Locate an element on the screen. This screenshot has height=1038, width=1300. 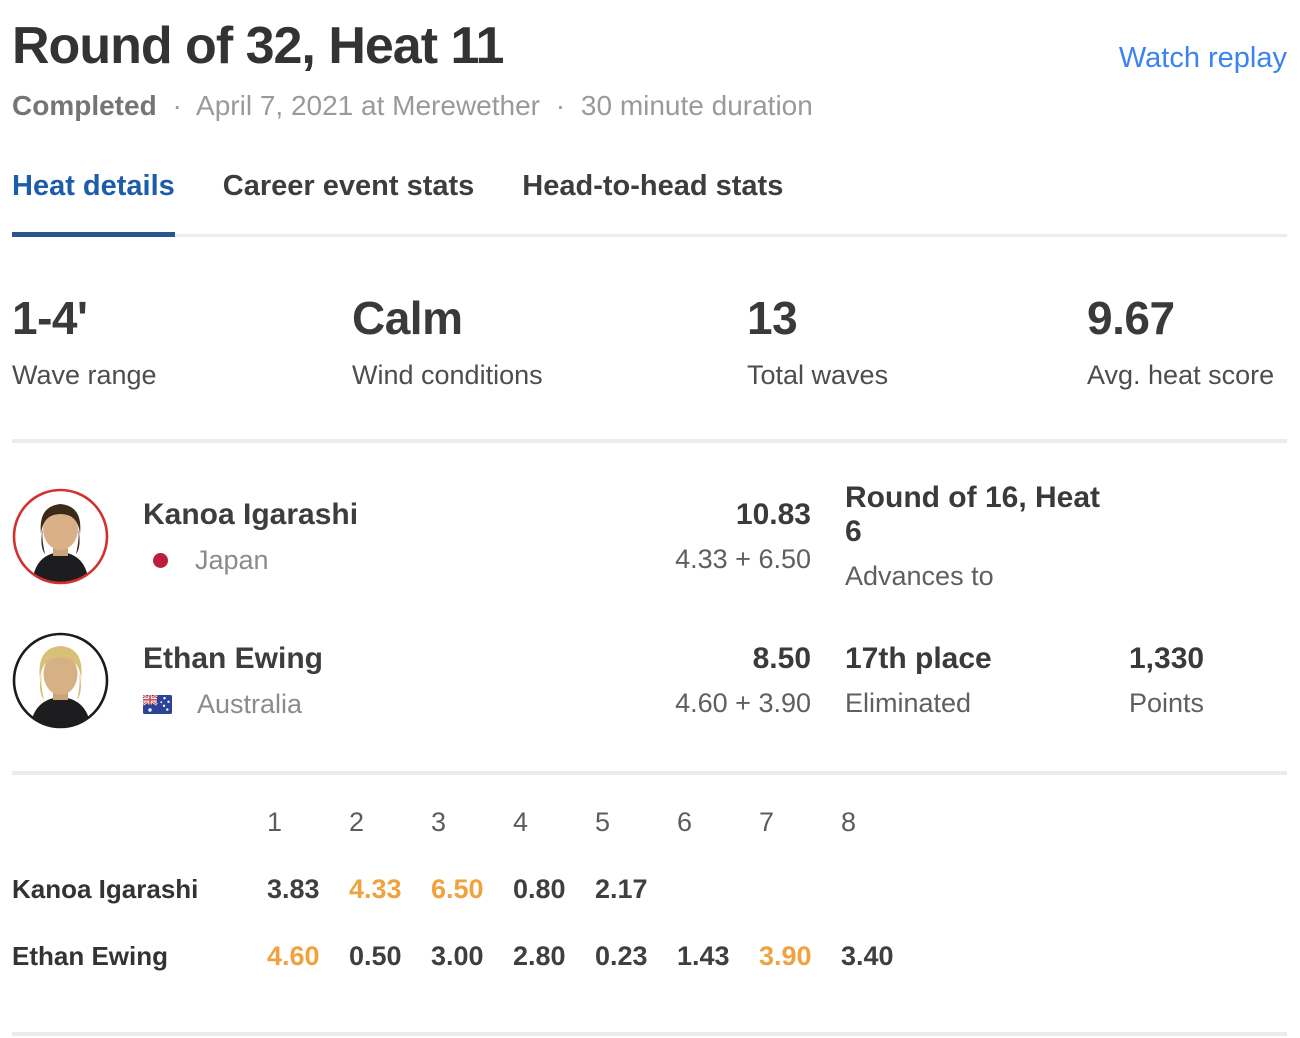
stat-wave-range: 1-4' Wave range is located at coordinates (182, 341).